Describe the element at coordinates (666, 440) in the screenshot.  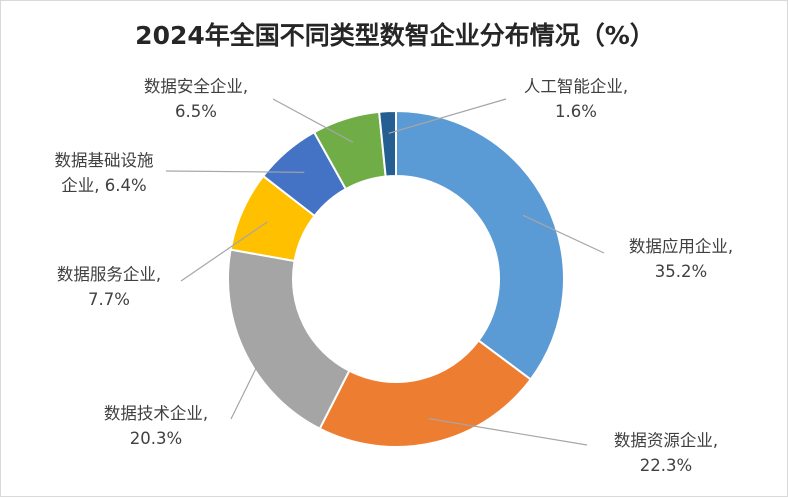
I see `data-label-2-line-1: 数据资源企业,` at that location.